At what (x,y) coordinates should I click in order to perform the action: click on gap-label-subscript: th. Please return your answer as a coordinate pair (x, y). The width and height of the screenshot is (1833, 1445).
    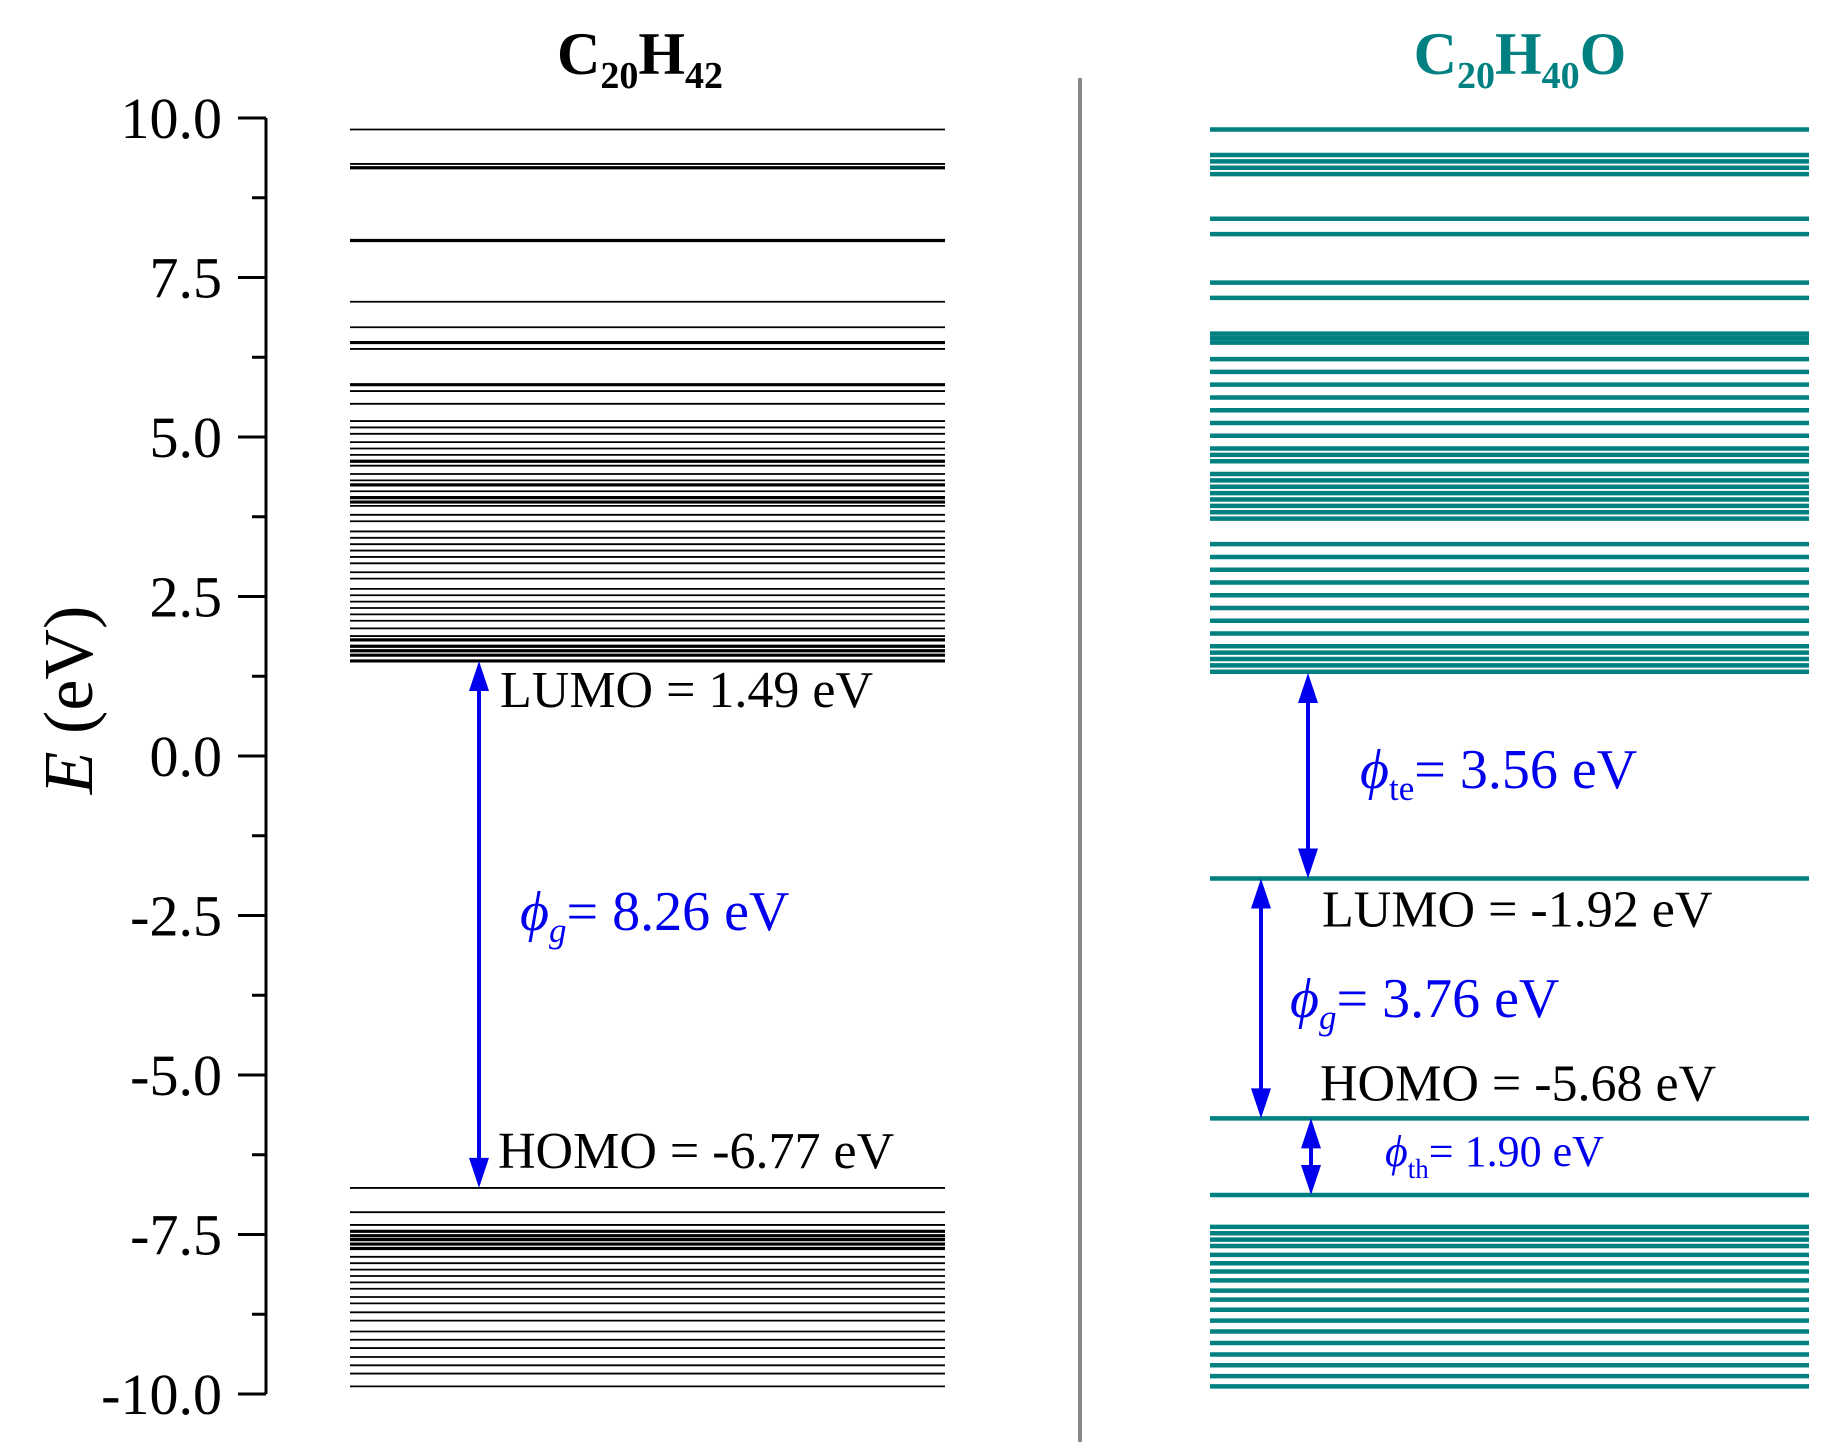
    Looking at the image, I should click on (1419, 1169).